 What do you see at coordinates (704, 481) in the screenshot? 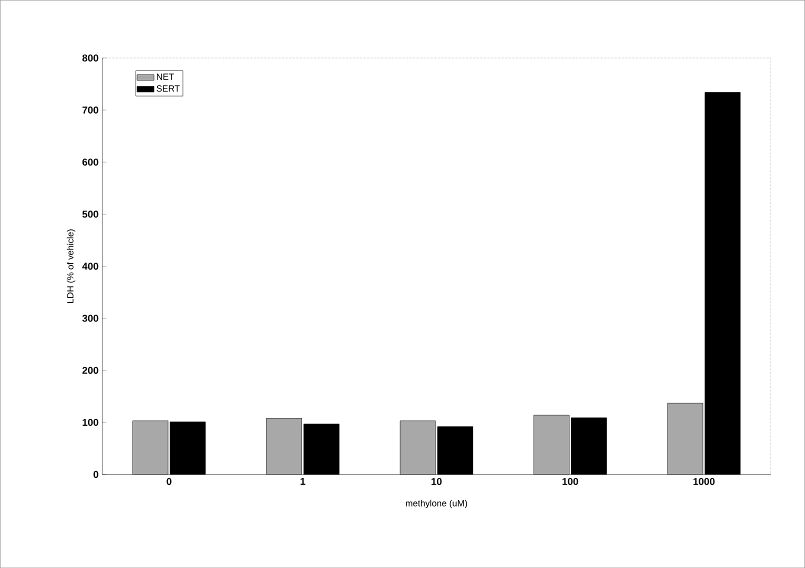
I see `x-tick-label: 1000` at bounding box center [704, 481].